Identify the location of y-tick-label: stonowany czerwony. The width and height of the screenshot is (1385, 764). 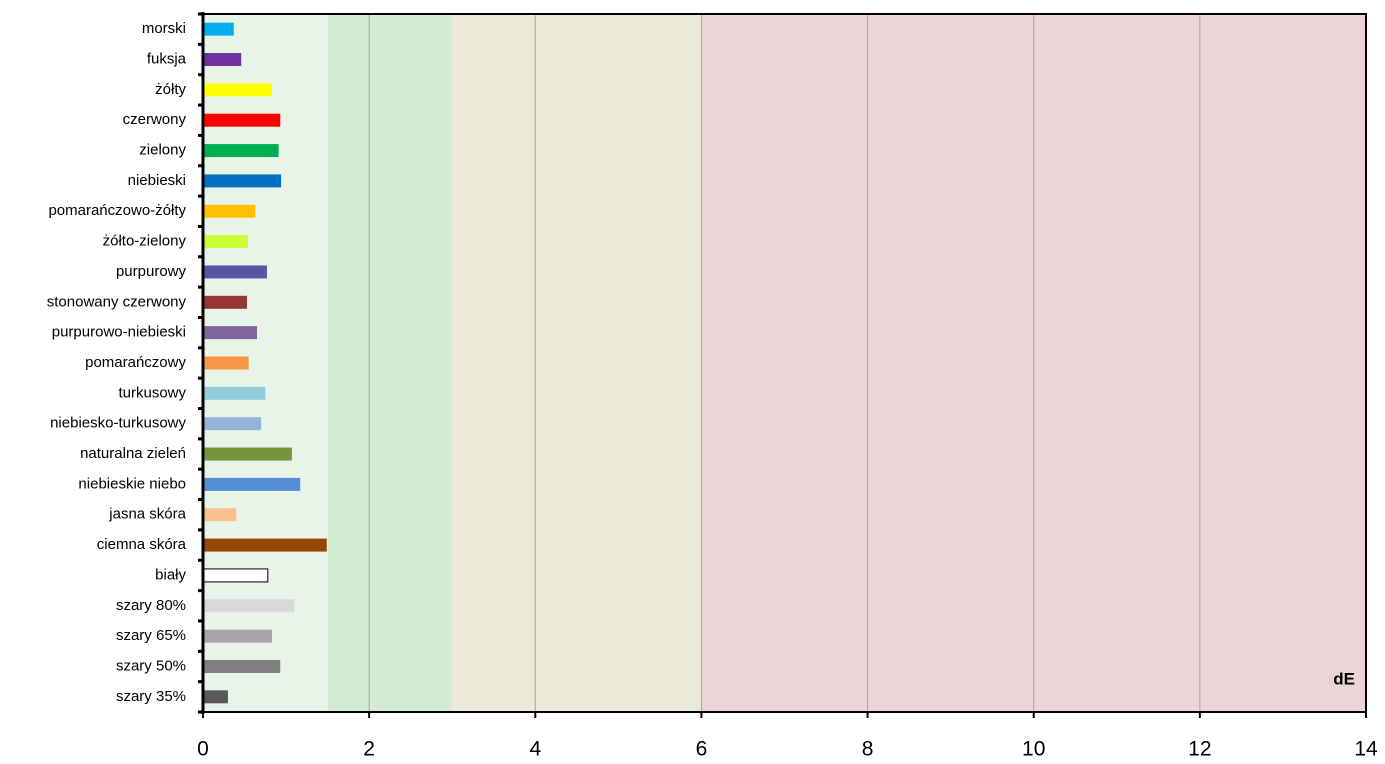
(117, 301).